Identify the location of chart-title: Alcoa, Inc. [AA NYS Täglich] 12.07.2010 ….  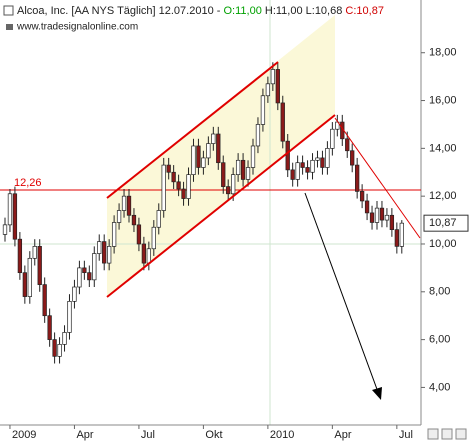
(200, 11).